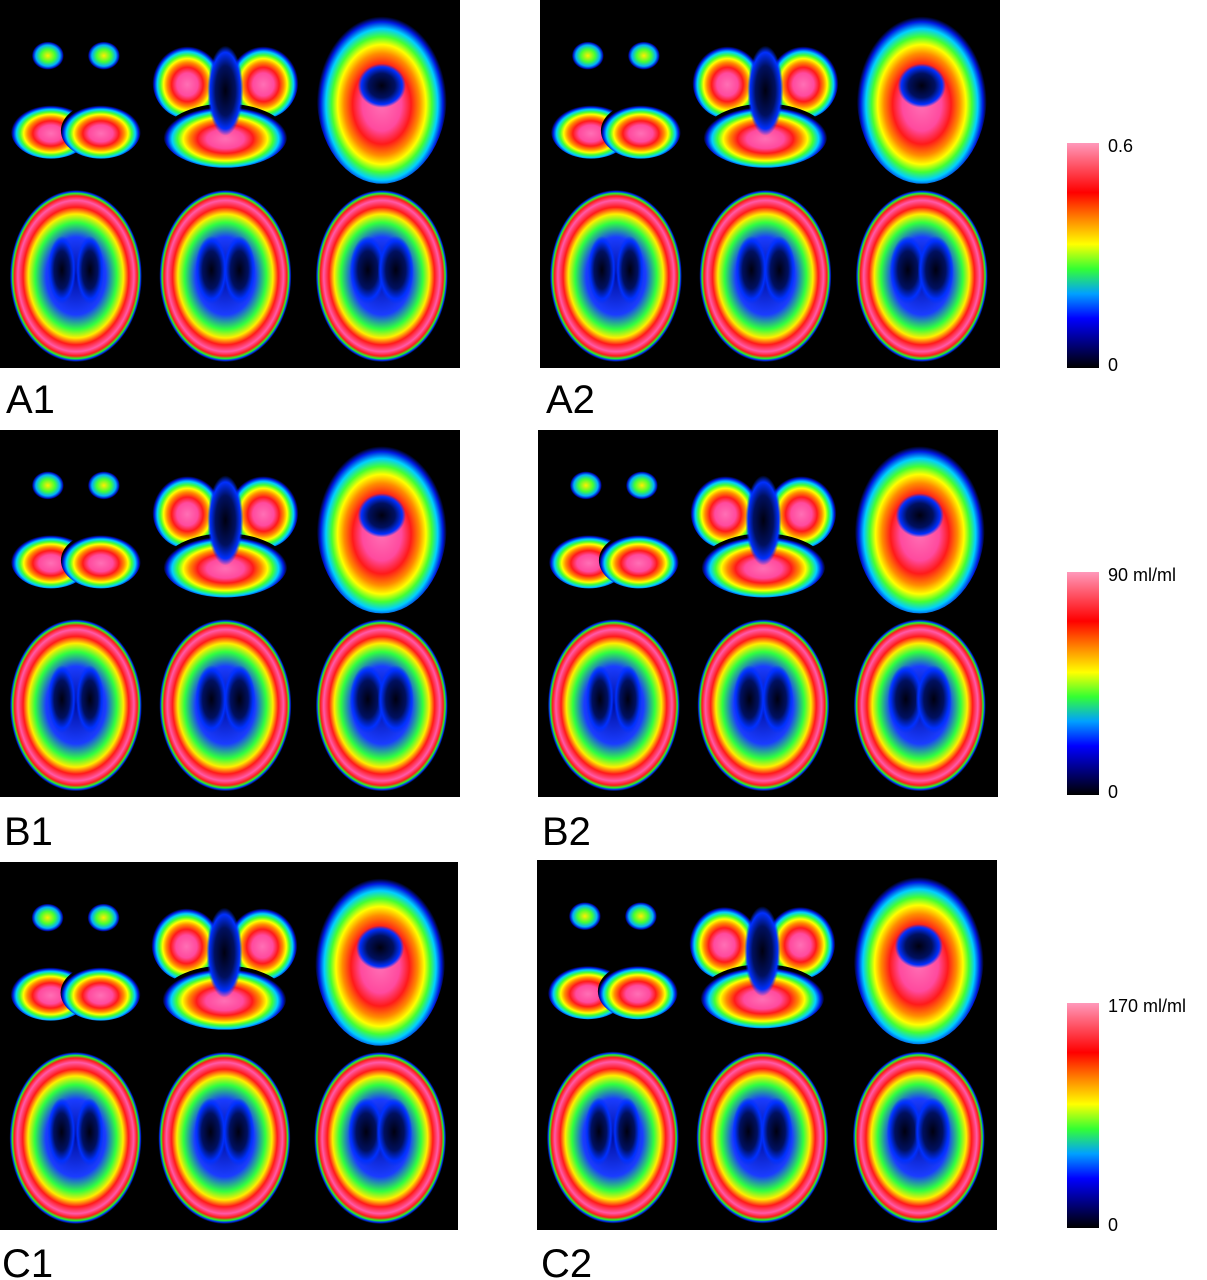 This screenshot has height=1280, width=1207. Describe the element at coordinates (27, 1261) in the screenshot. I see `panel-label: C1` at that location.